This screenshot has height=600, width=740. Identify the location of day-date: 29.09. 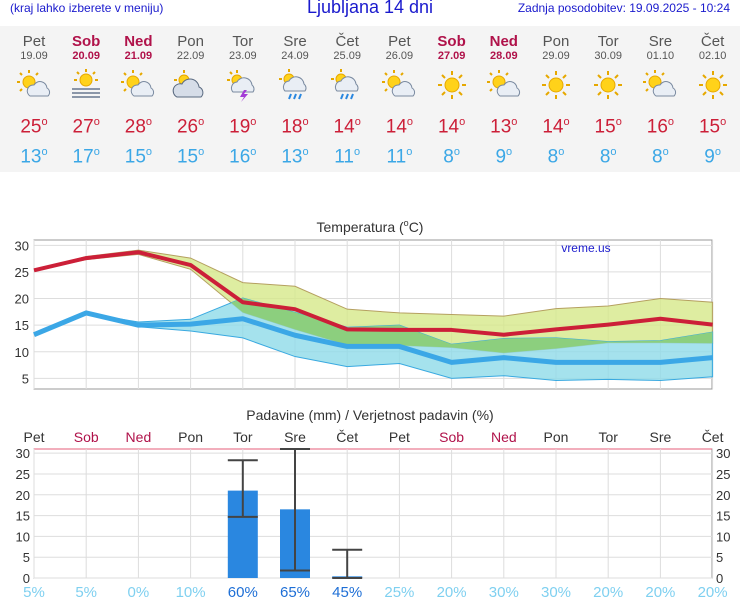
(556, 56).